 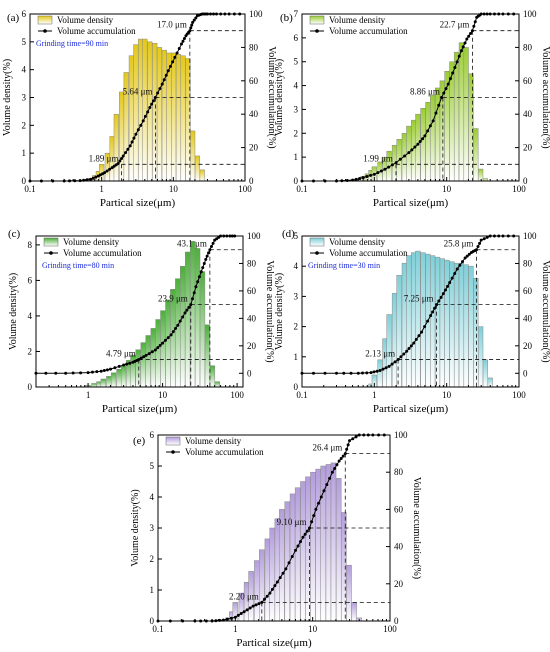 What do you see at coordinates (296, 387) in the screenshot?
I see `y-tick-label: 0` at bounding box center [296, 387].